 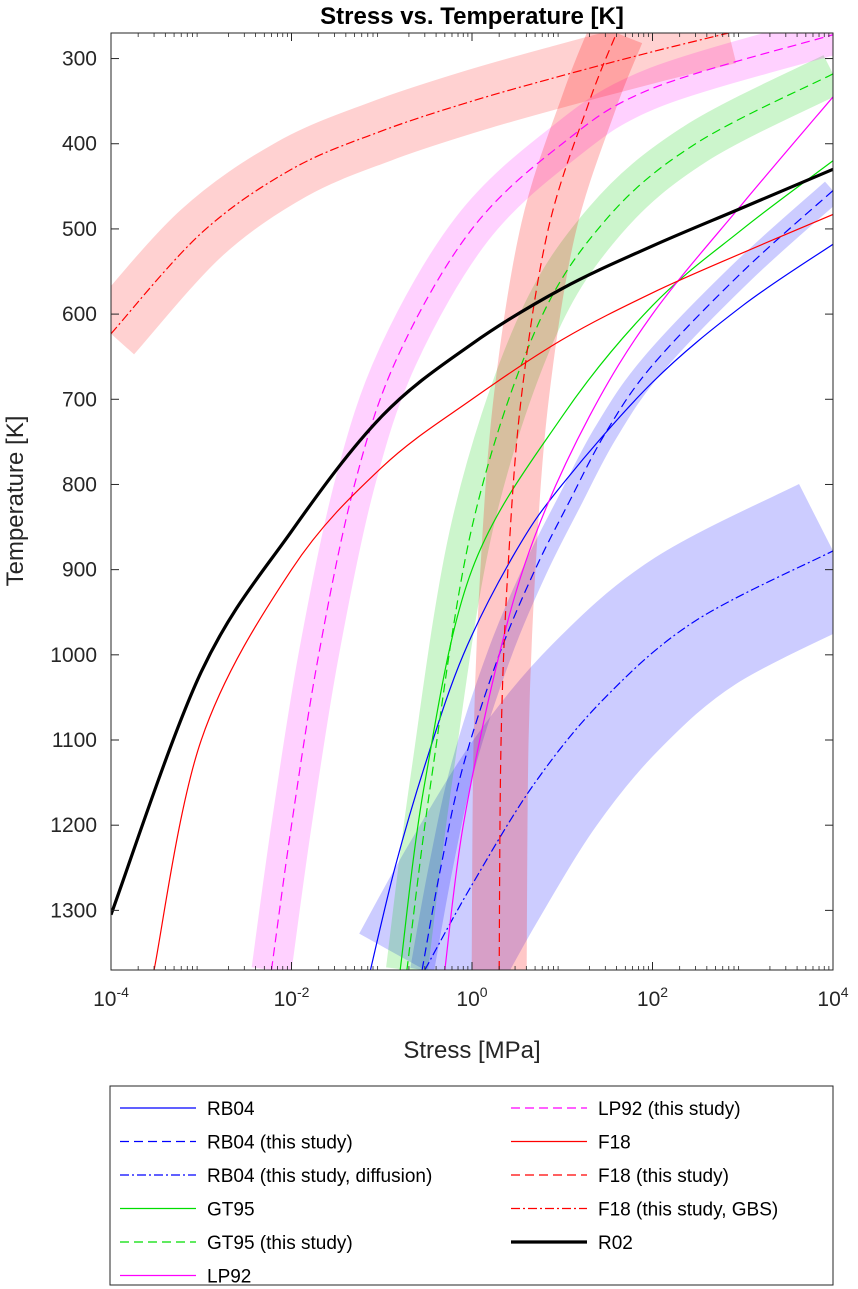 What do you see at coordinates (74, 740) in the screenshot?
I see `y-tick-label: 1100` at bounding box center [74, 740].